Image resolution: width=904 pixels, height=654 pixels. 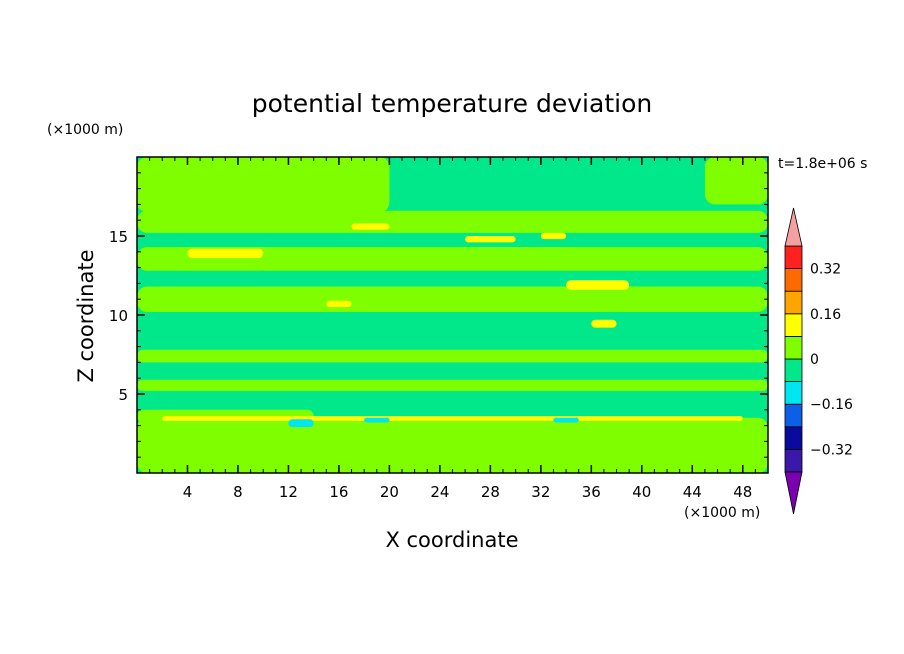 I want to click on colorbar-top-arrow, so click(x=793, y=227).